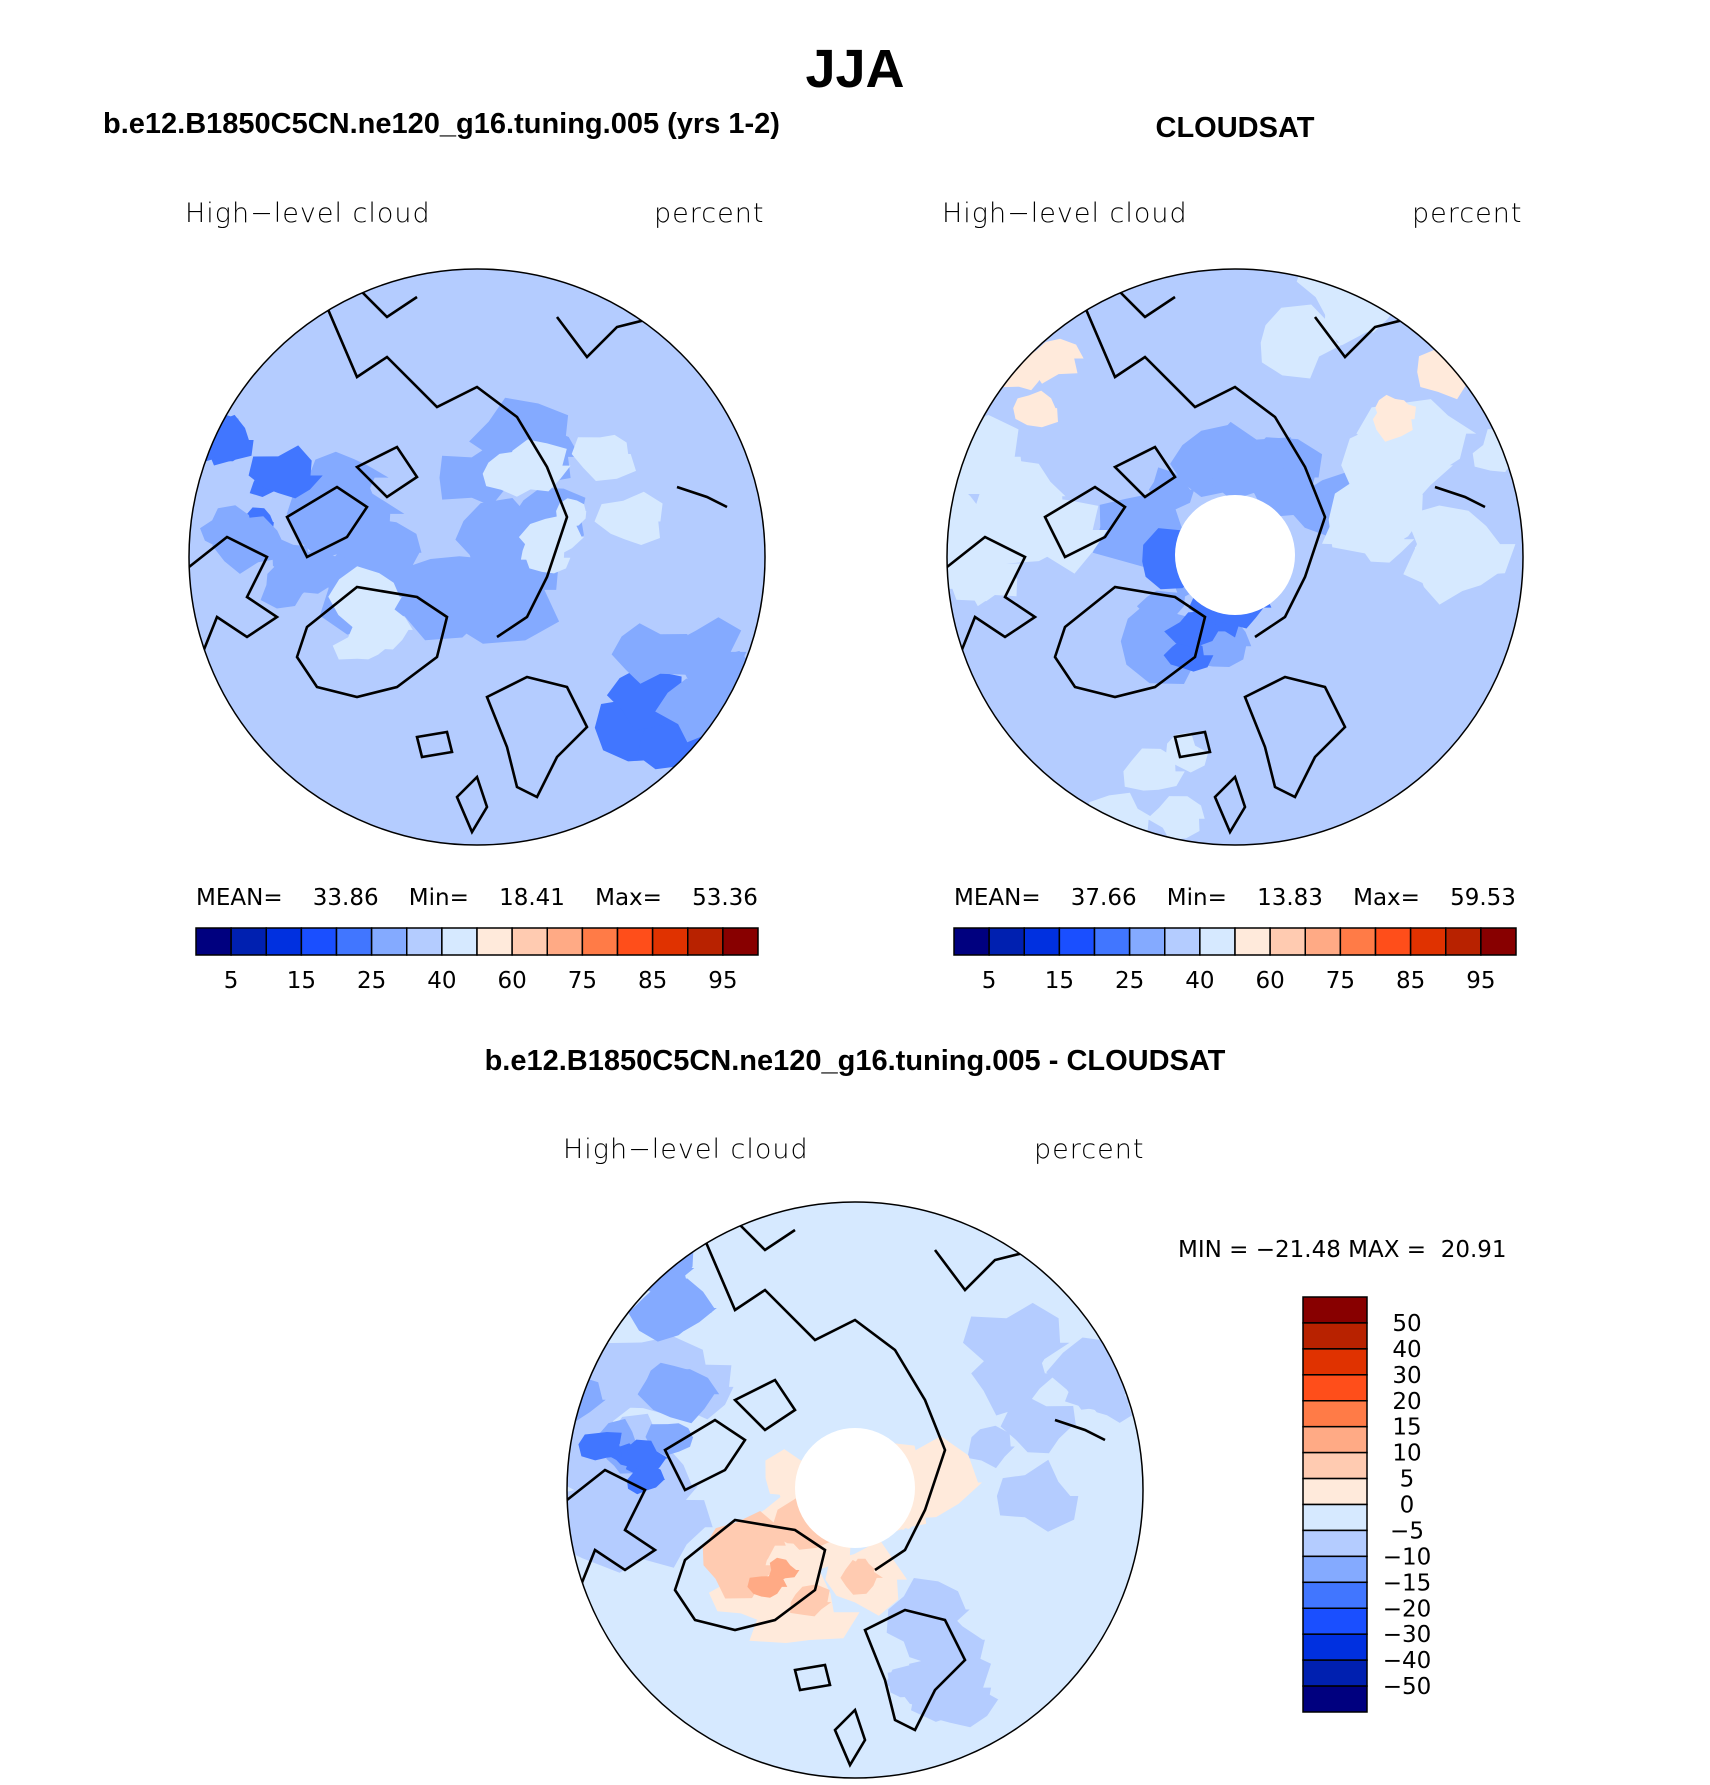 This screenshot has width=1710, height=1785. I want to click on panel2-stats: MEAN= 37.66 Min= 13.83 Max= 59.53, so click(1235, 898).